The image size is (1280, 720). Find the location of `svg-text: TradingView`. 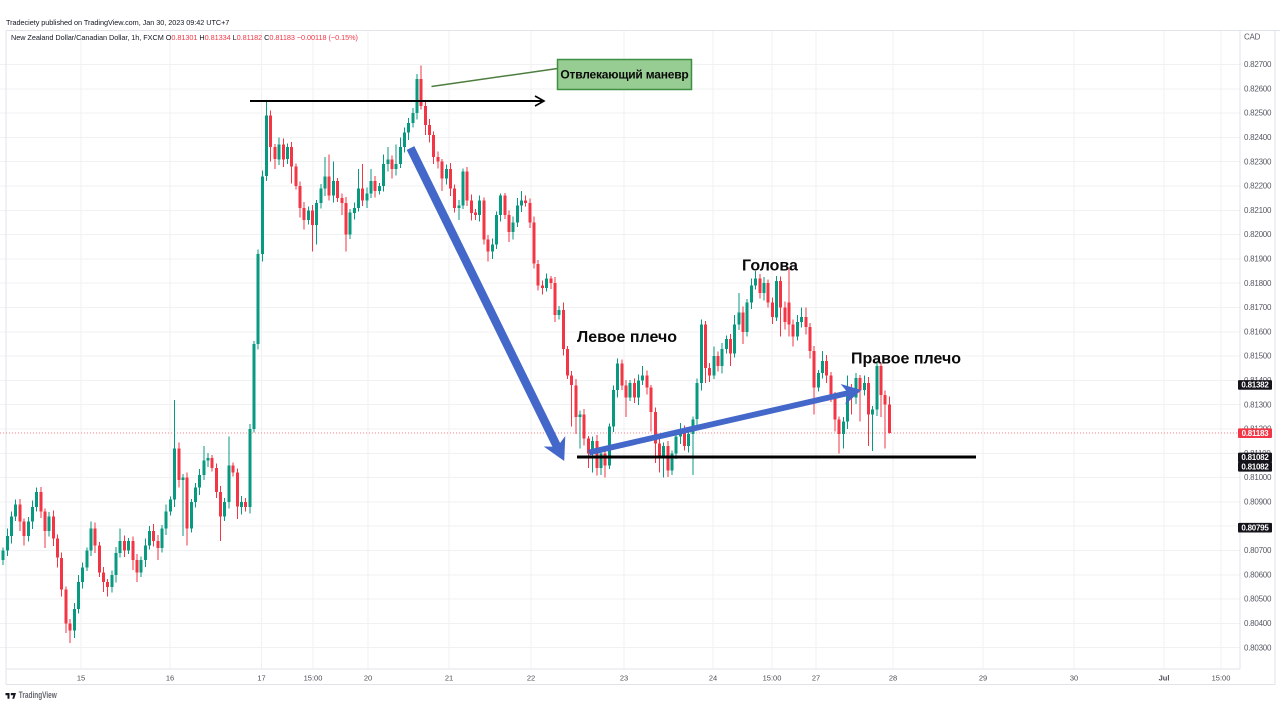

svg-text: TradingView is located at coordinates (38, 695).